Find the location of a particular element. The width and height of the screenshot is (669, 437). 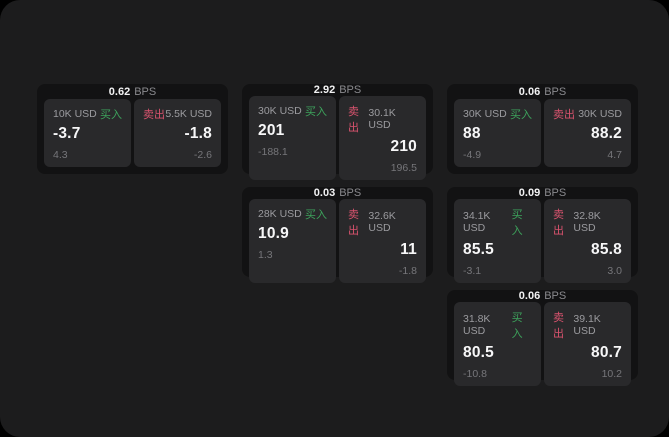

sell-delta: 3.0 is located at coordinates (614, 271).